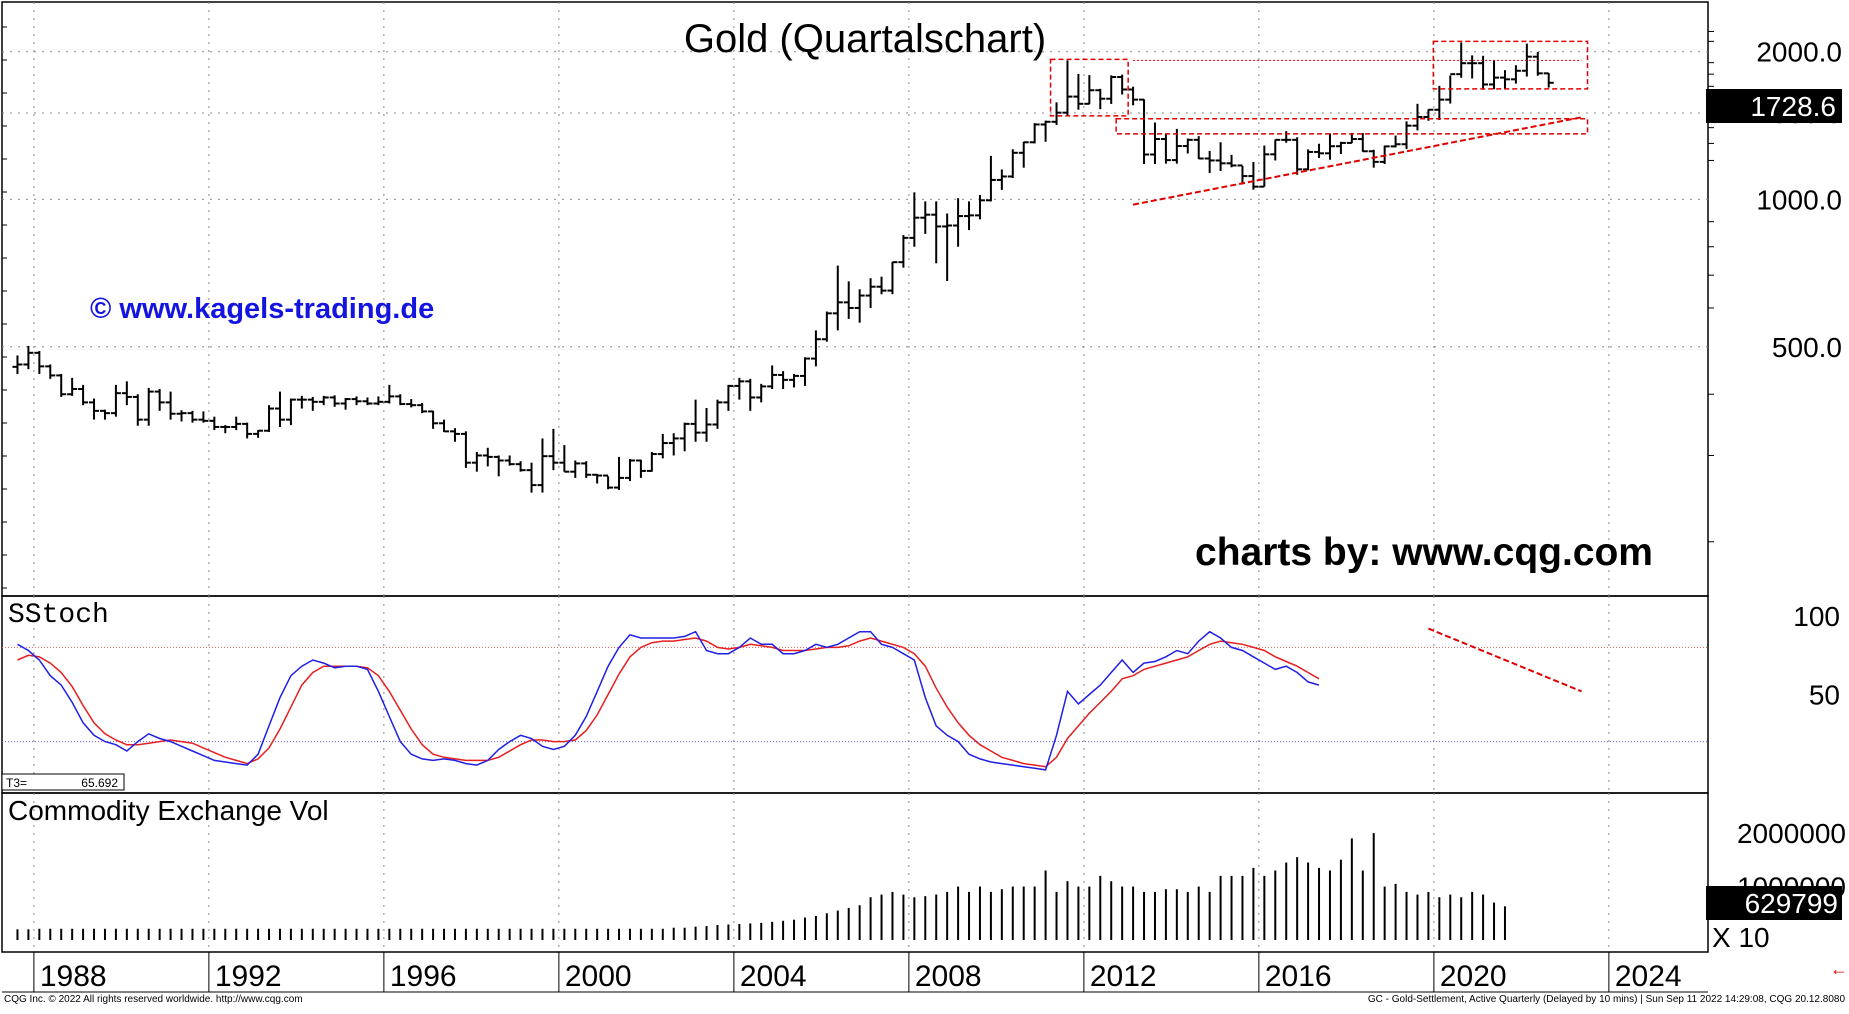  Describe the element at coordinates (262, 309) in the screenshot. I see `watermark-text: © www.kagels-trading.de` at that location.